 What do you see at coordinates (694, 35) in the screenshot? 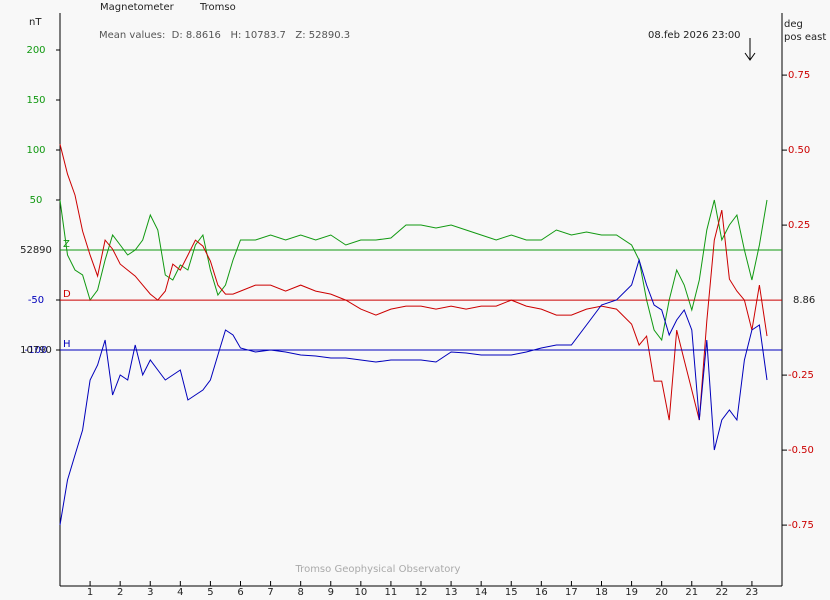
I see `timestamp: 08.feb 2026 23:00` at bounding box center [694, 35].